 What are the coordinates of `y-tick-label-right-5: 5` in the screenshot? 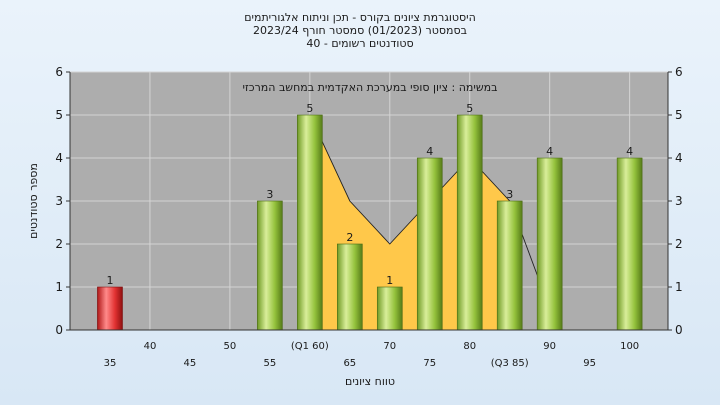 It's located at (679, 115).